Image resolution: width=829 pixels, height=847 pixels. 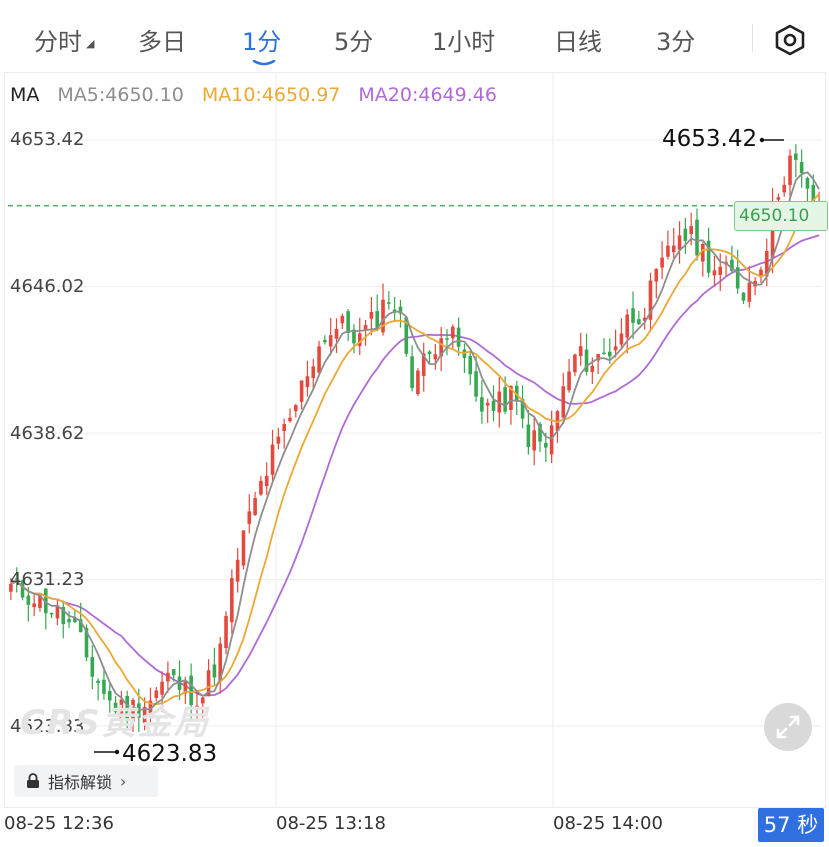 I want to click on y-tick-label: 4631.23, so click(x=47, y=579).